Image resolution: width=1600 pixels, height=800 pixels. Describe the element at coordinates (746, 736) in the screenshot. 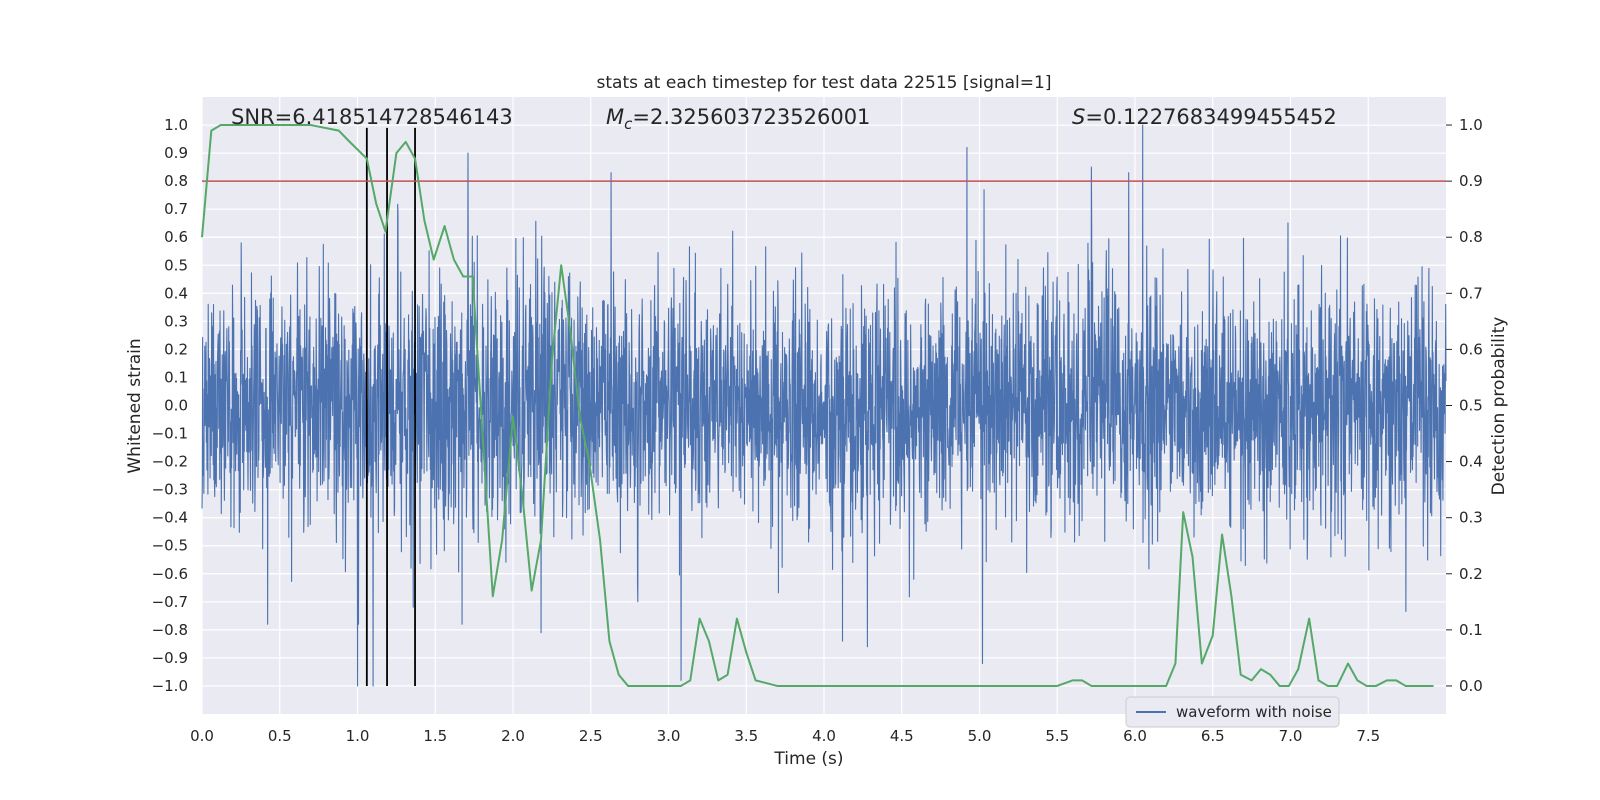

I see `x-tick-label: 3.5` at that location.